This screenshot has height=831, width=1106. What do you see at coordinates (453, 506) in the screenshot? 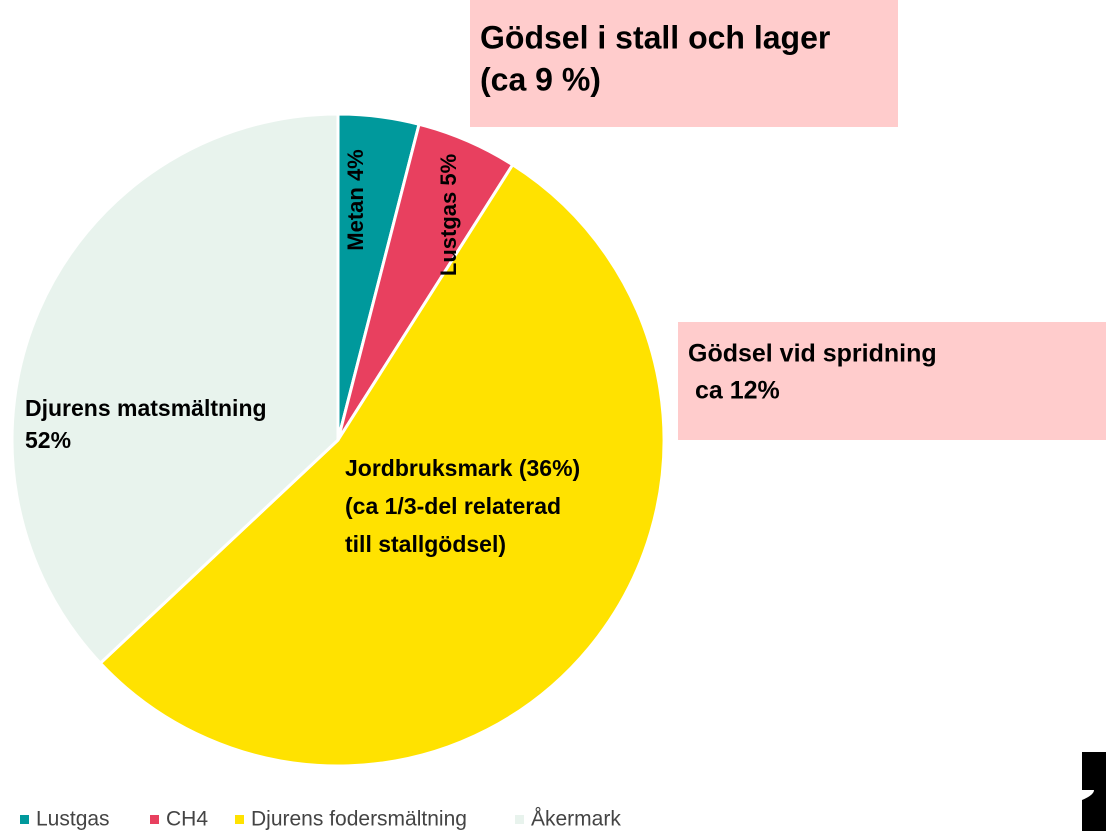
I see `annotation: (ca 1/3-del relaterad` at bounding box center [453, 506].